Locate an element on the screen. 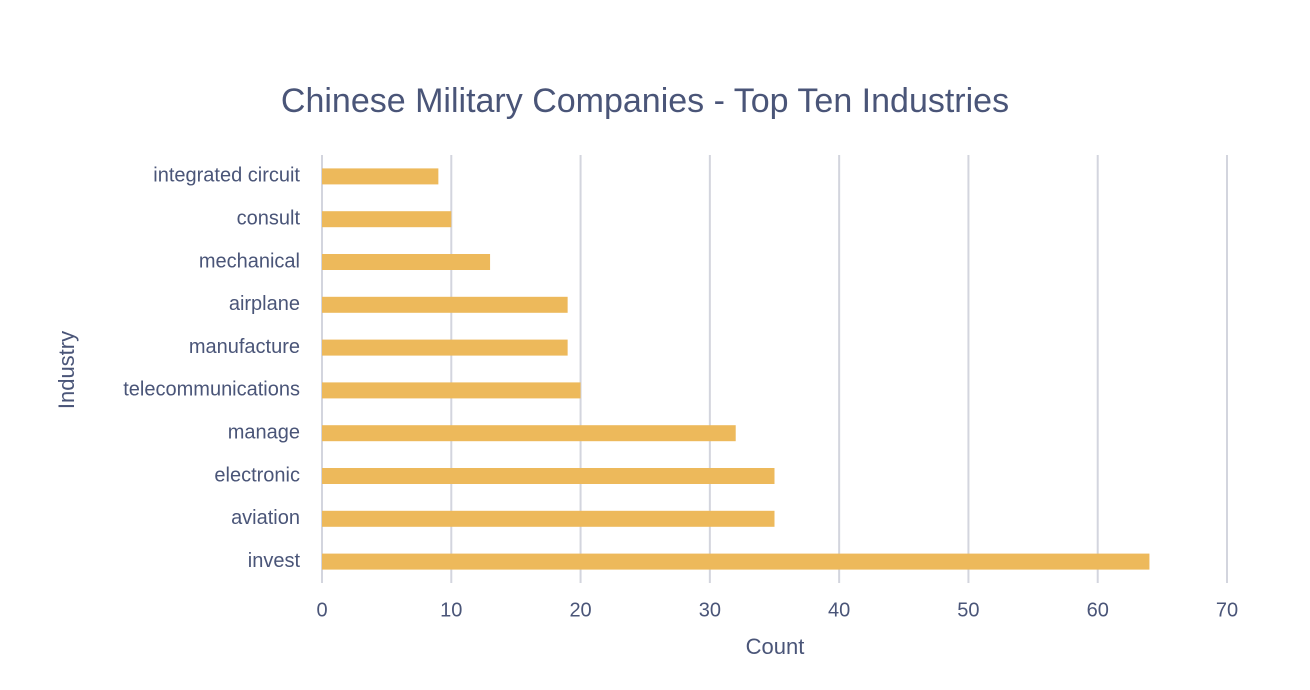 The width and height of the screenshot is (1310, 690). y-tick-label: invest is located at coordinates (274, 561).